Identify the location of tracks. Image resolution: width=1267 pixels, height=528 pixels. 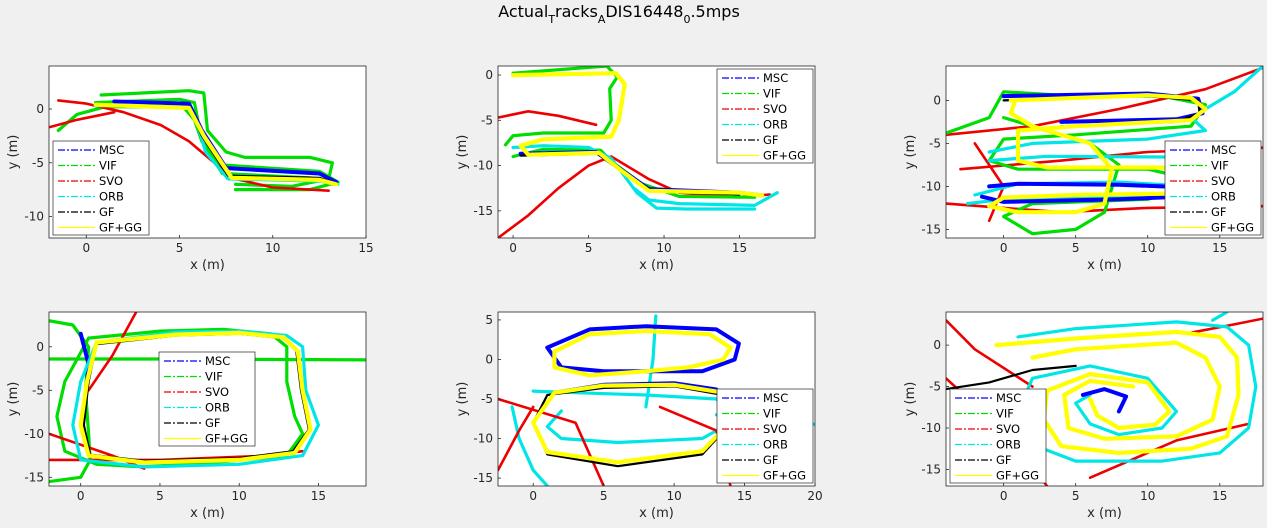
(194, 140).